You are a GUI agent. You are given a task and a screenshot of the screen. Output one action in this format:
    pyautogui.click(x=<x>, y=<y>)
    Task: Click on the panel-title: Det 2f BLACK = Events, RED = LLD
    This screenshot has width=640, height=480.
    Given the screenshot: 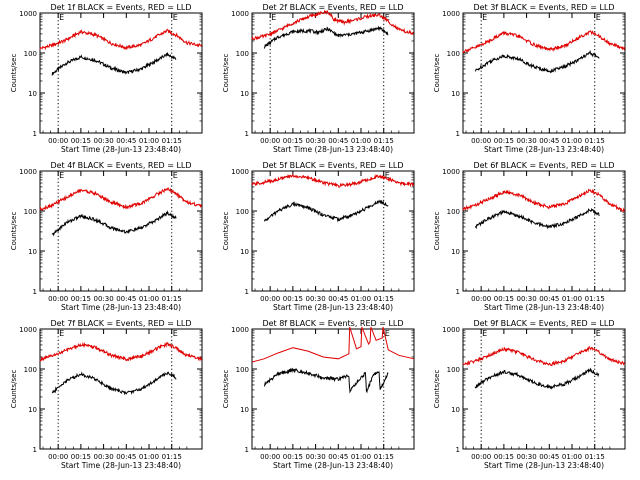 What is the action you would take?
    pyautogui.click(x=332, y=7)
    